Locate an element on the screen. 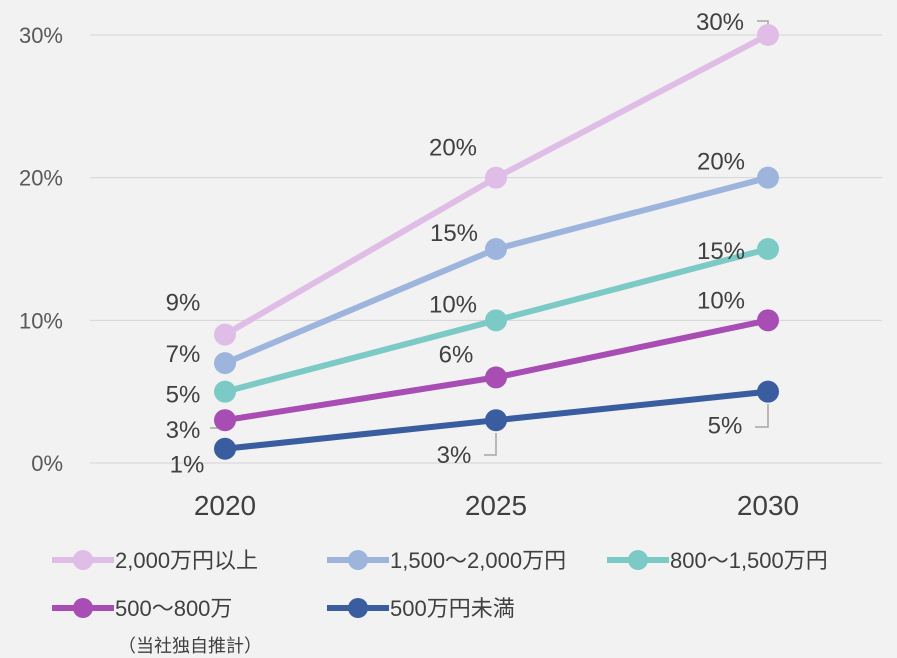  data-label: 30% is located at coordinates (720, 22).